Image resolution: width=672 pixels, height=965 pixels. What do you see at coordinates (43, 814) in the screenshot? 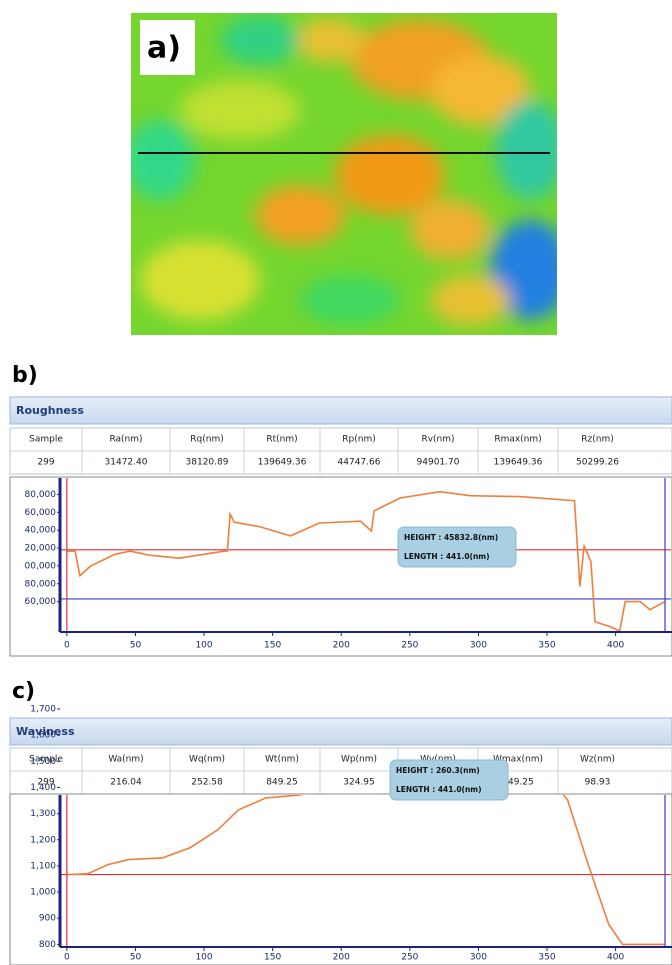
I see `y-tick-label: 1,300` at bounding box center [43, 814].